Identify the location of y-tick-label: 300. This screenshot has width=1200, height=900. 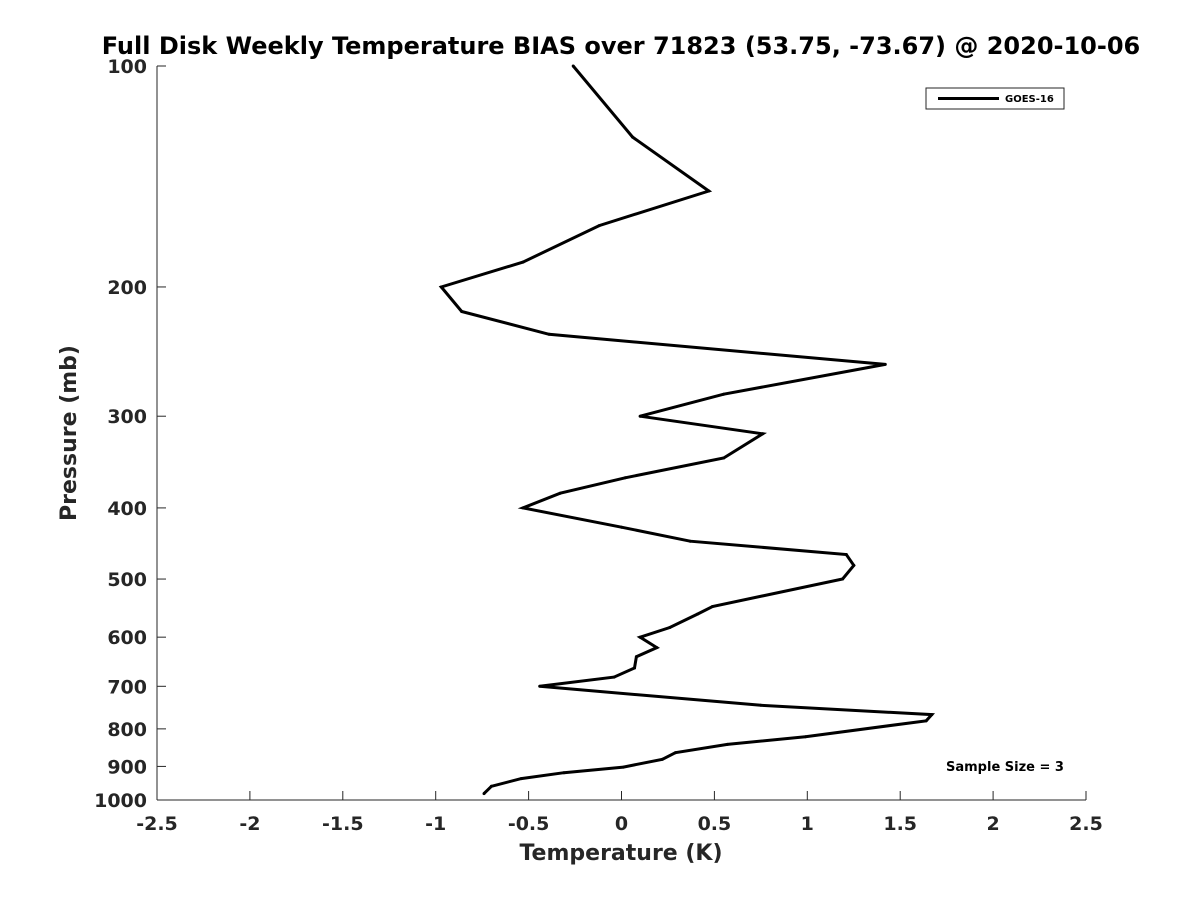
(127, 417).